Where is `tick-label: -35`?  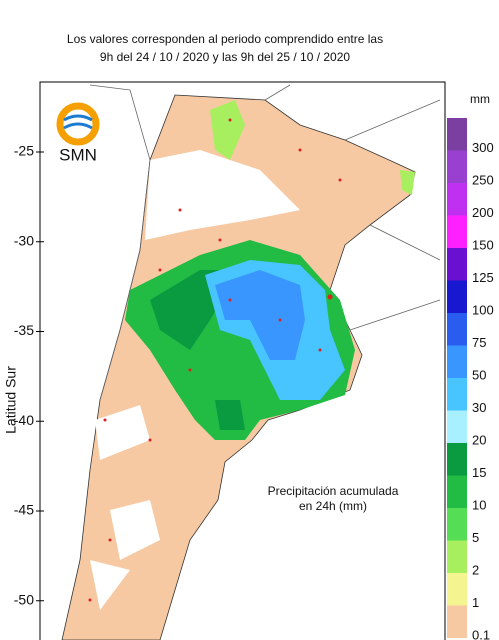 tick-label: -35 is located at coordinates (24, 330).